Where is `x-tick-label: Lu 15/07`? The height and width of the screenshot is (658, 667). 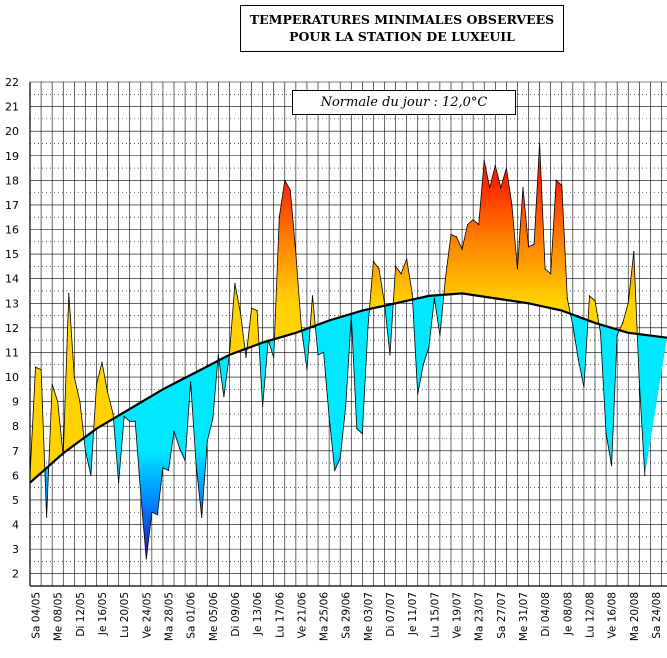 x-tick-label: Lu 15/07 is located at coordinates (435, 615).